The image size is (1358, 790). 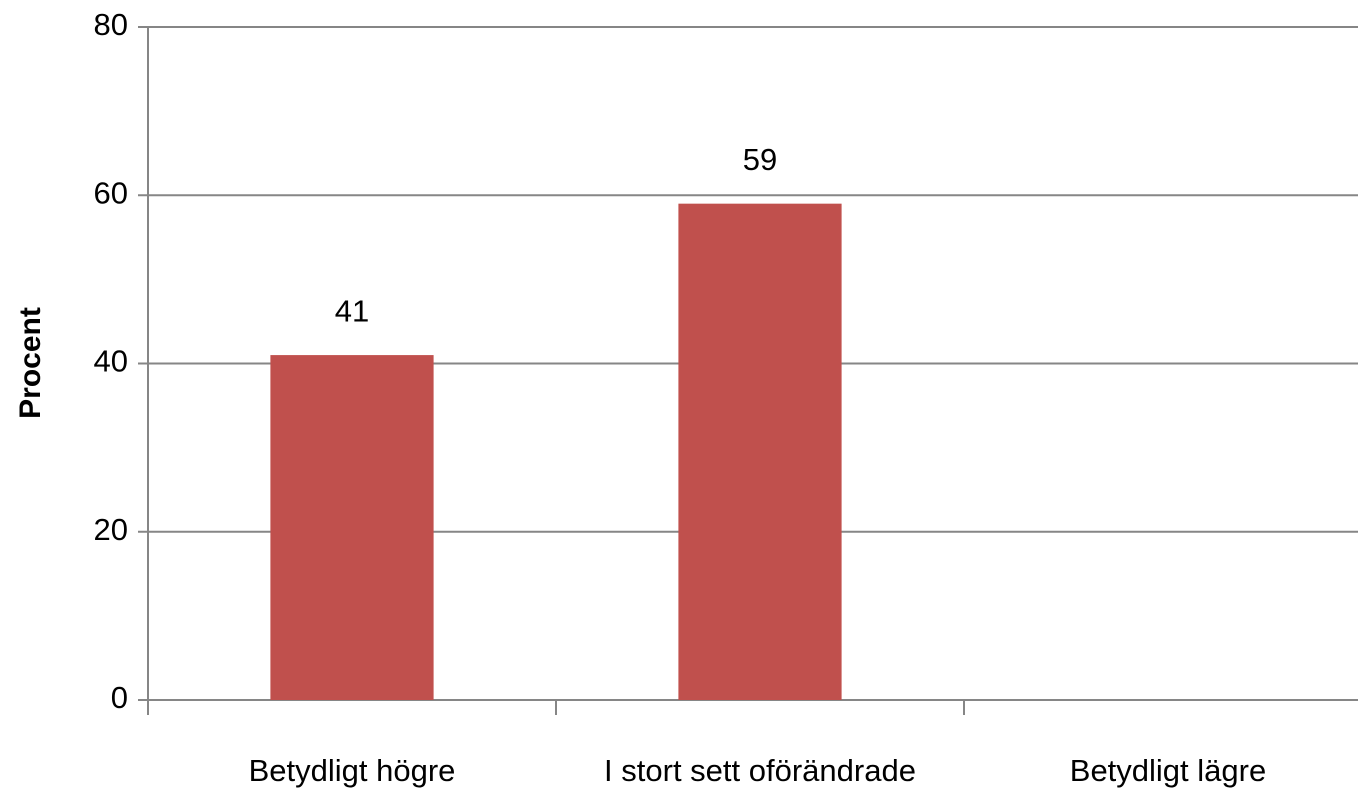 I want to click on x-tick-label: Betydligt lägre, so click(x=1168, y=770).